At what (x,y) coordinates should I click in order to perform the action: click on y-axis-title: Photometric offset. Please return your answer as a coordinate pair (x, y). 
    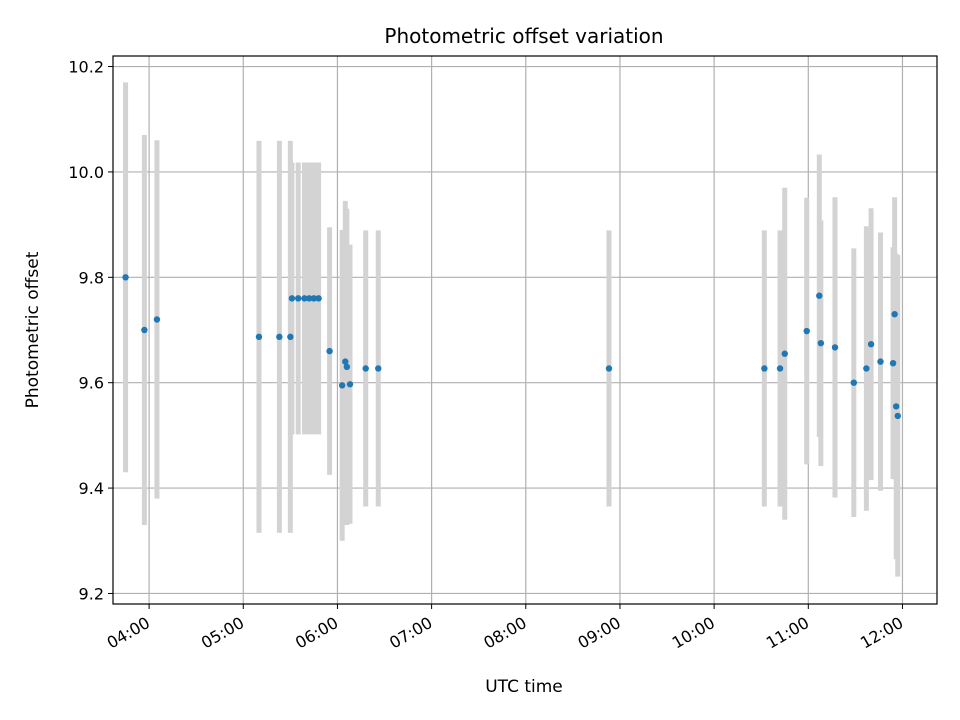
    Looking at the image, I should click on (33, 329).